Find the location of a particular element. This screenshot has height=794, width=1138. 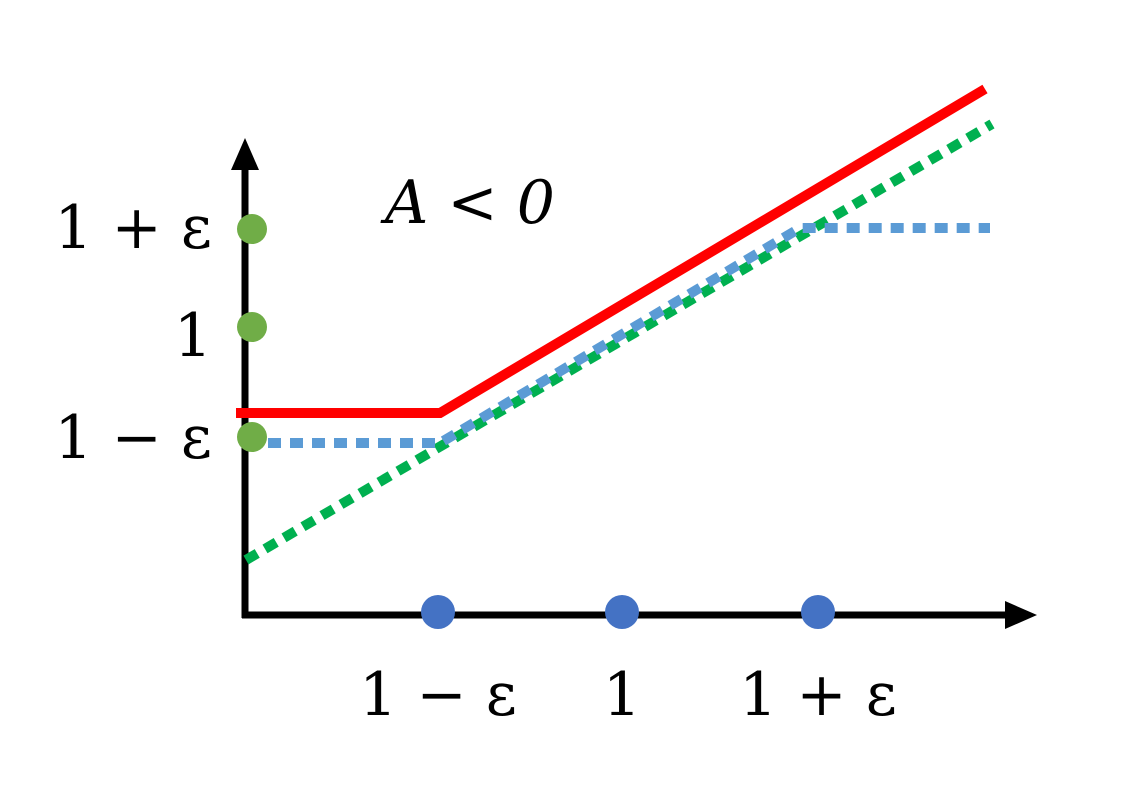

x-axis-arrowhead is located at coordinates (1021, 615).